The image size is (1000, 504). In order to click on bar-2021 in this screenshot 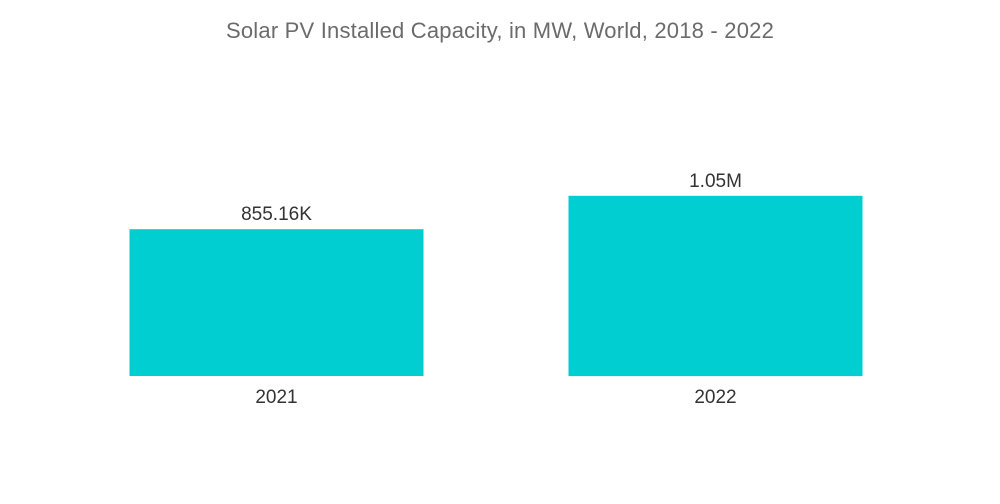, I will do `click(276, 302)`.